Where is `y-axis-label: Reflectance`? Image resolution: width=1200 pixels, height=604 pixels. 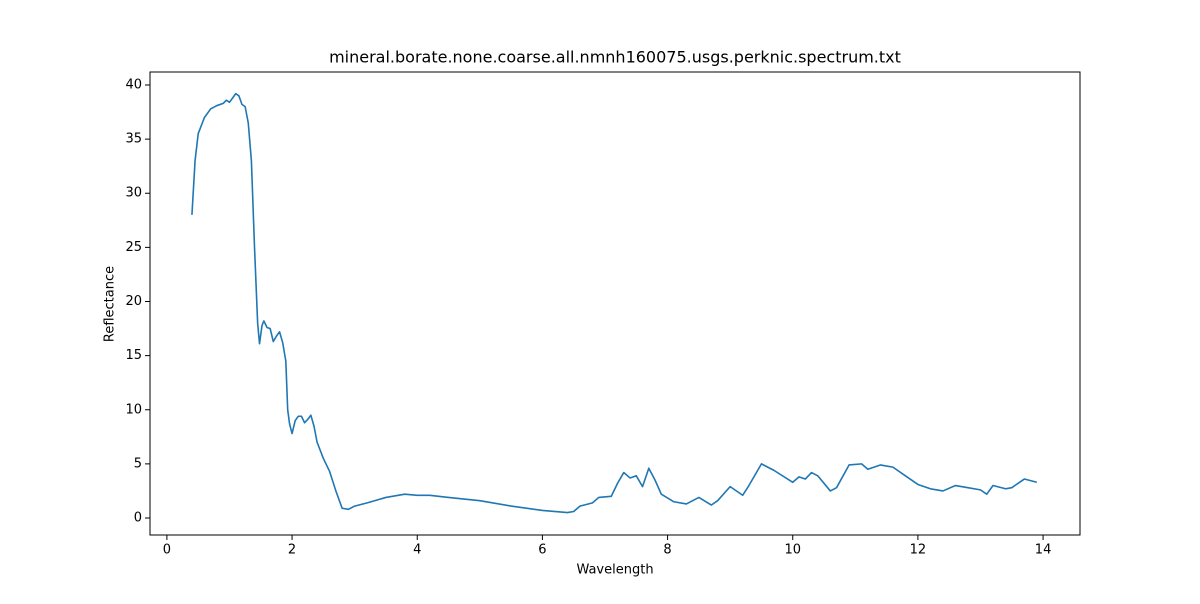 y-axis-label: Reflectance is located at coordinates (110, 304).